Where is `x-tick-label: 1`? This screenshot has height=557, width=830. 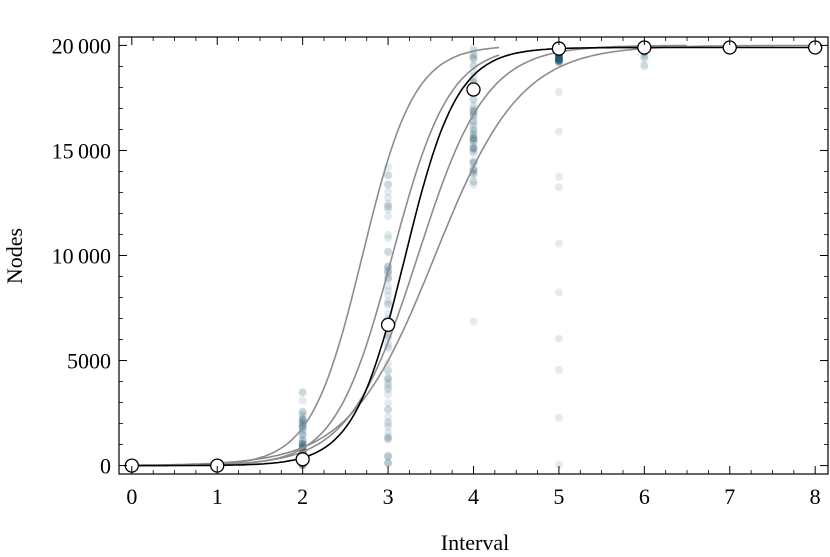 x-tick-label: 1 is located at coordinates (217, 496).